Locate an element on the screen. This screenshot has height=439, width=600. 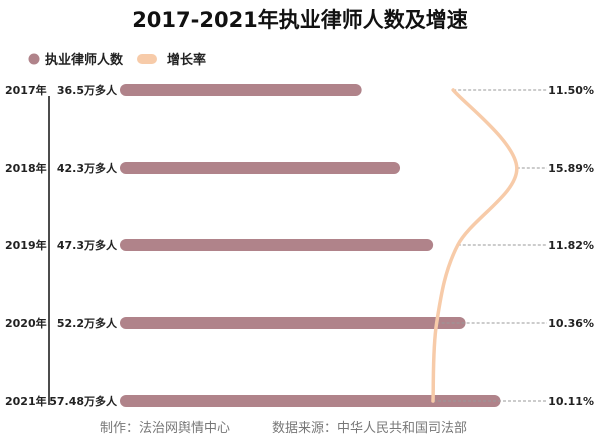
bar-value-label: 47.3万多人 is located at coordinates (87, 245).